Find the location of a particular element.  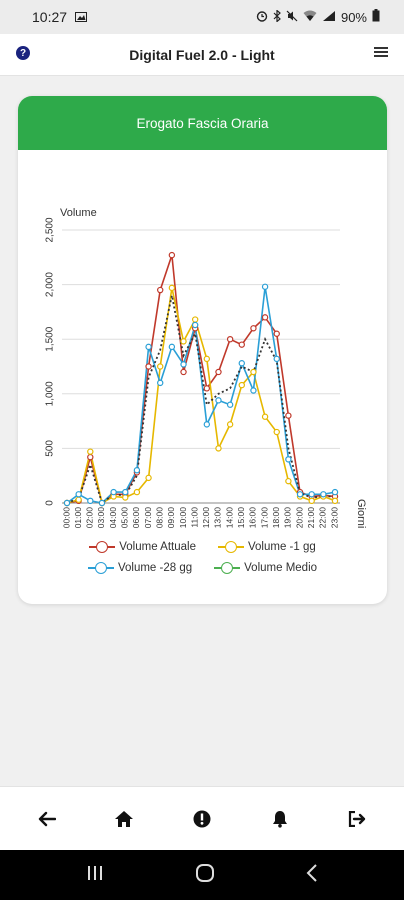

bottom-nav is located at coordinates (202, 818).